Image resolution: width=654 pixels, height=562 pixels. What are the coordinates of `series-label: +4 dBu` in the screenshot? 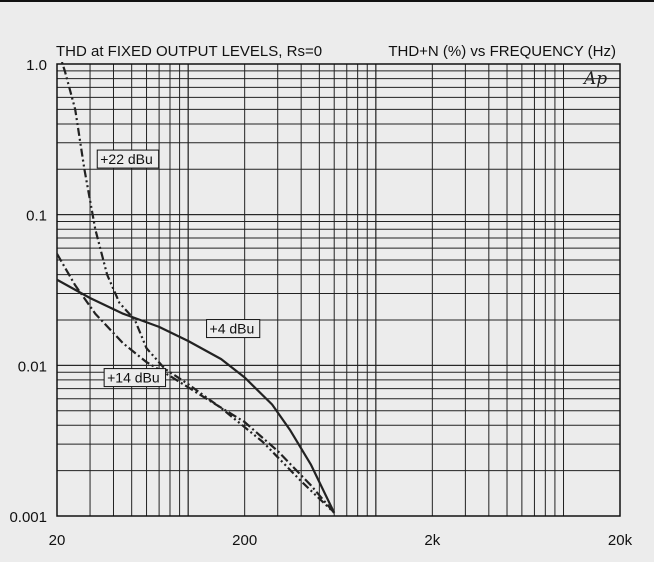 It's located at (233, 329).